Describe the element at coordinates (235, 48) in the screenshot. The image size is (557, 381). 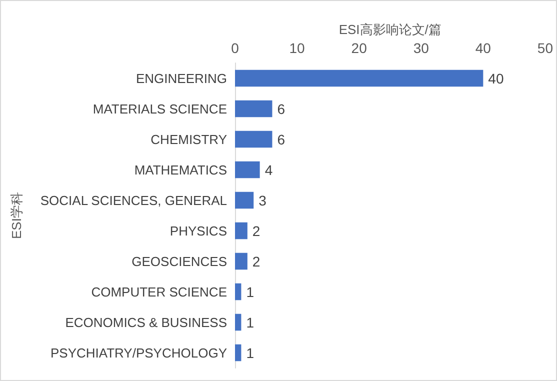
I see `x-tick-label: 0` at that location.